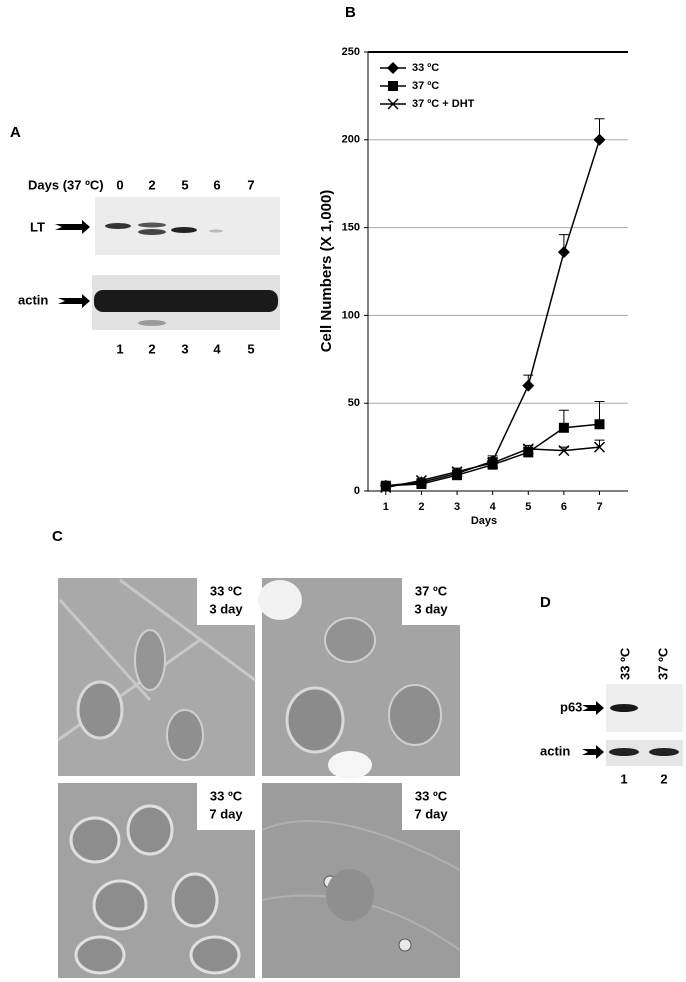  I want to click on lane-number: 3, so click(184, 348).